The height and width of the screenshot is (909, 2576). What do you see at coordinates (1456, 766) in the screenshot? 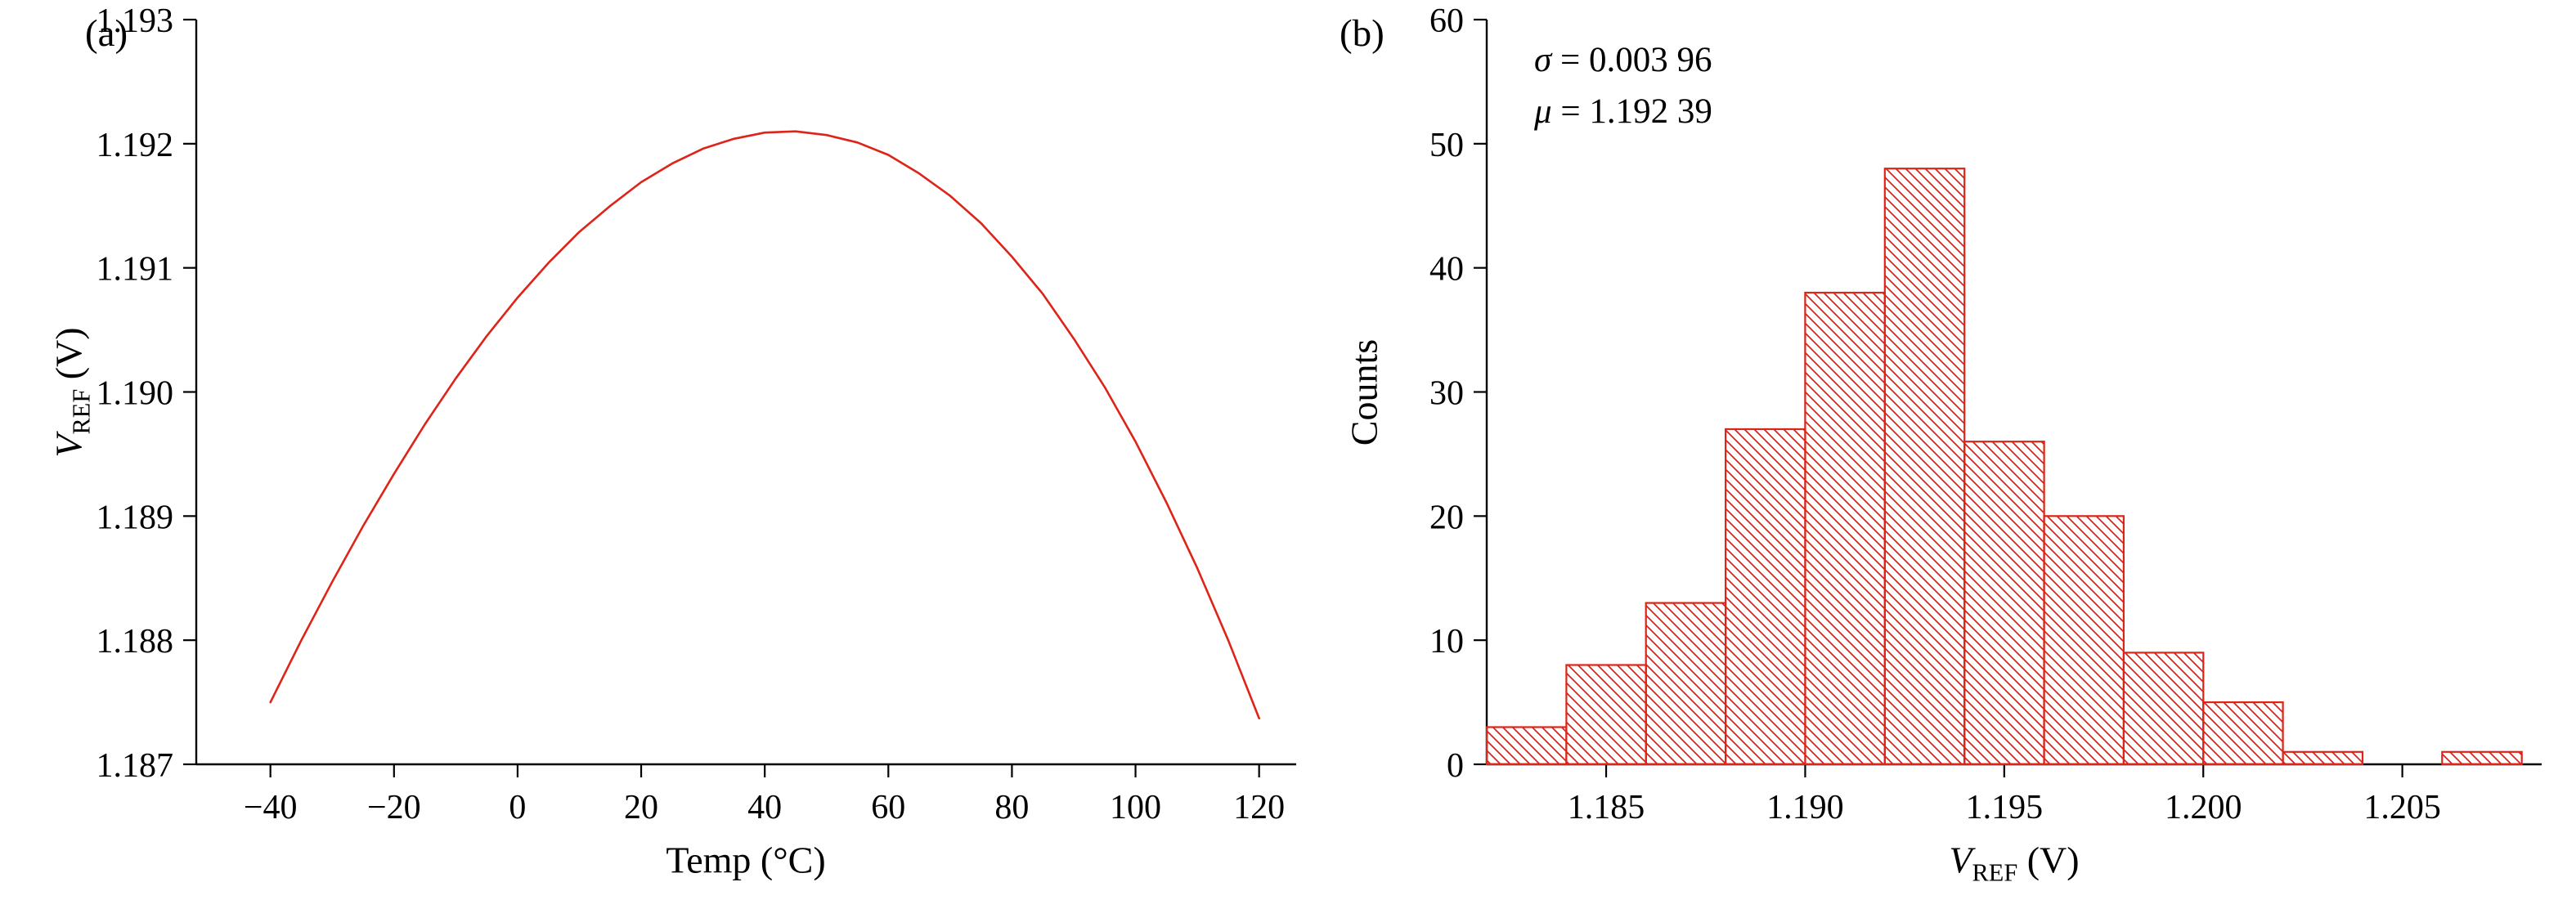
I see `y-tick-label: 0` at bounding box center [1456, 766].